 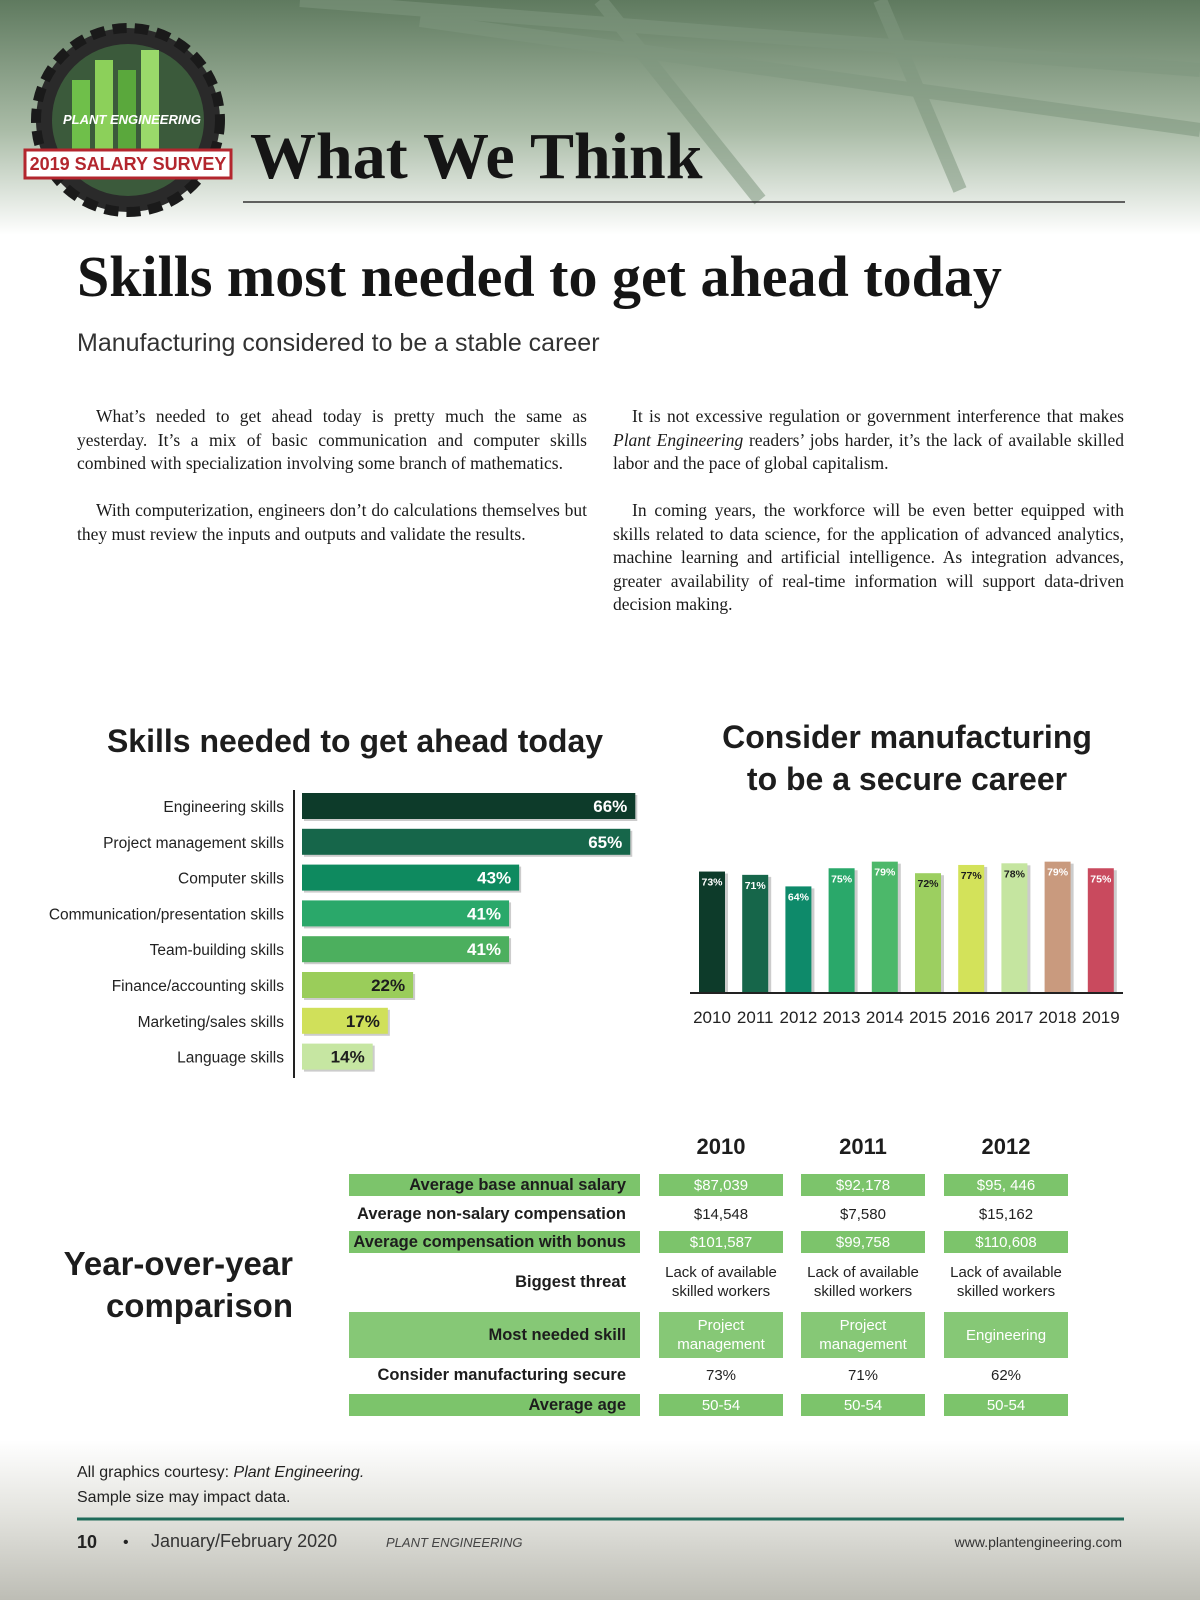 What do you see at coordinates (491, 1213) in the screenshot?
I see `row-label: Average non-salary compensation` at bounding box center [491, 1213].